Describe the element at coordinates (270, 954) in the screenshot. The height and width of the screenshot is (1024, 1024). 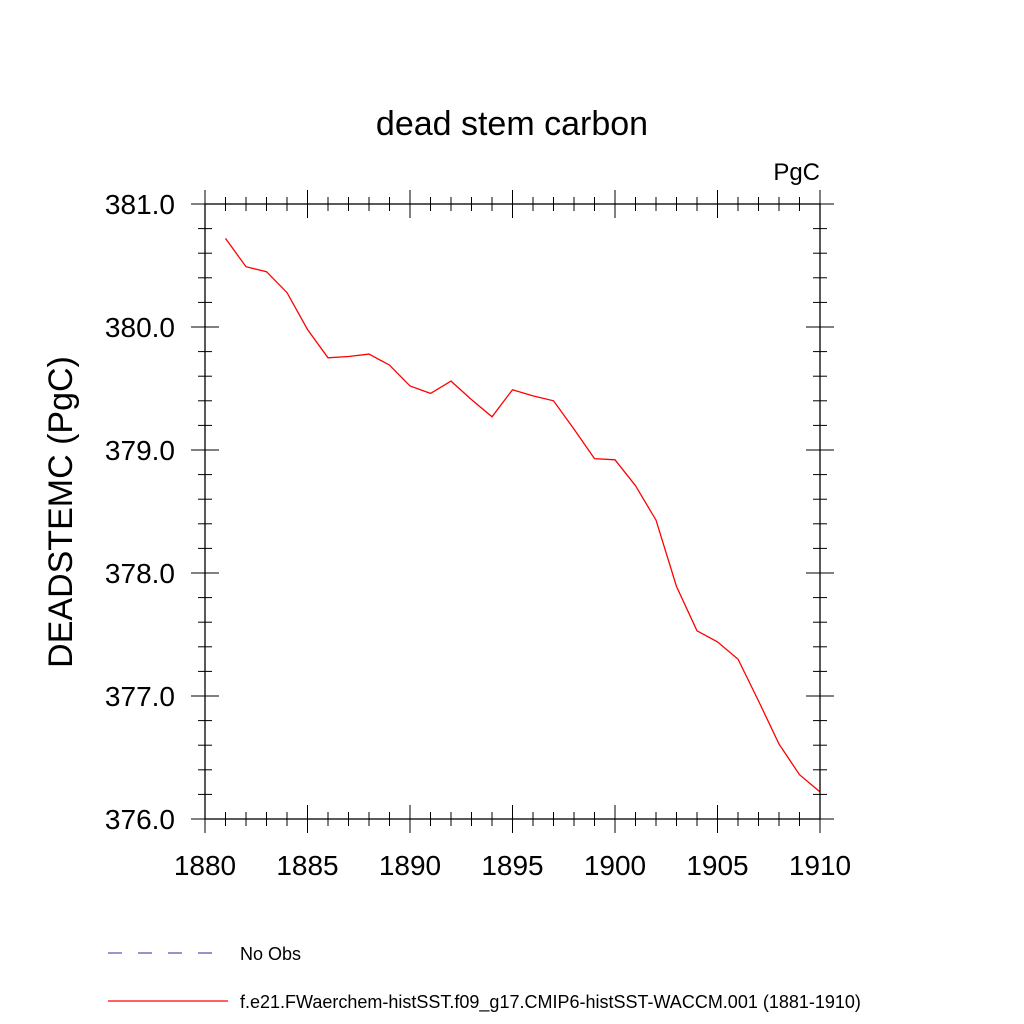
I see `legend-label-no-obs: No Obs` at that location.